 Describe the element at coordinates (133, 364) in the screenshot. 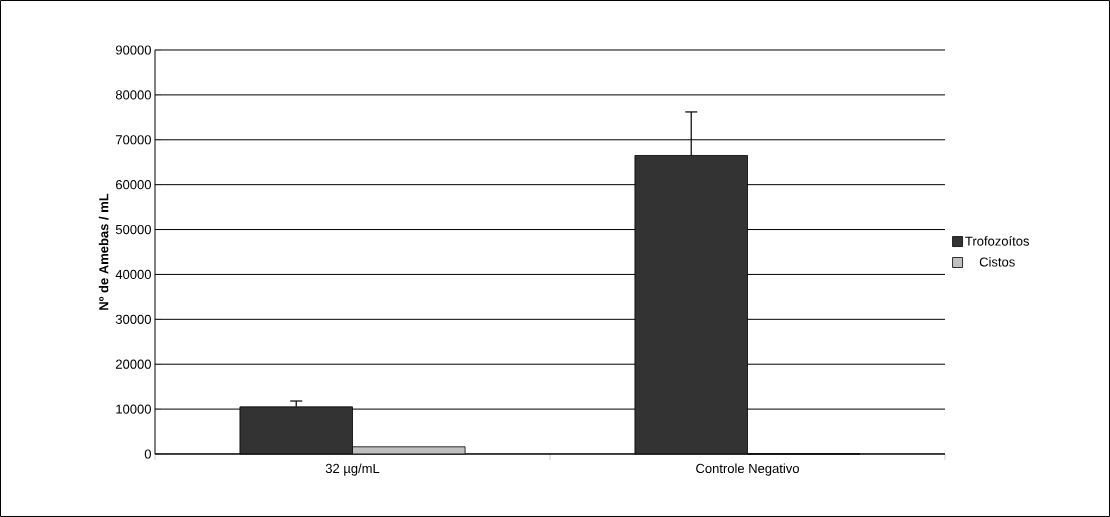

I see `y-tick-label: 20000` at that location.